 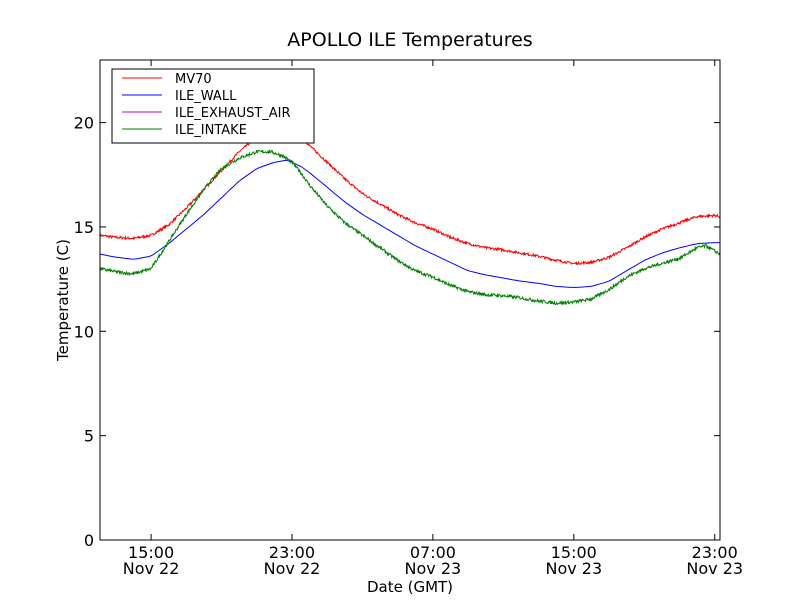 What do you see at coordinates (89, 540) in the screenshot?
I see `y-tick-label: 0` at bounding box center [89, 540].